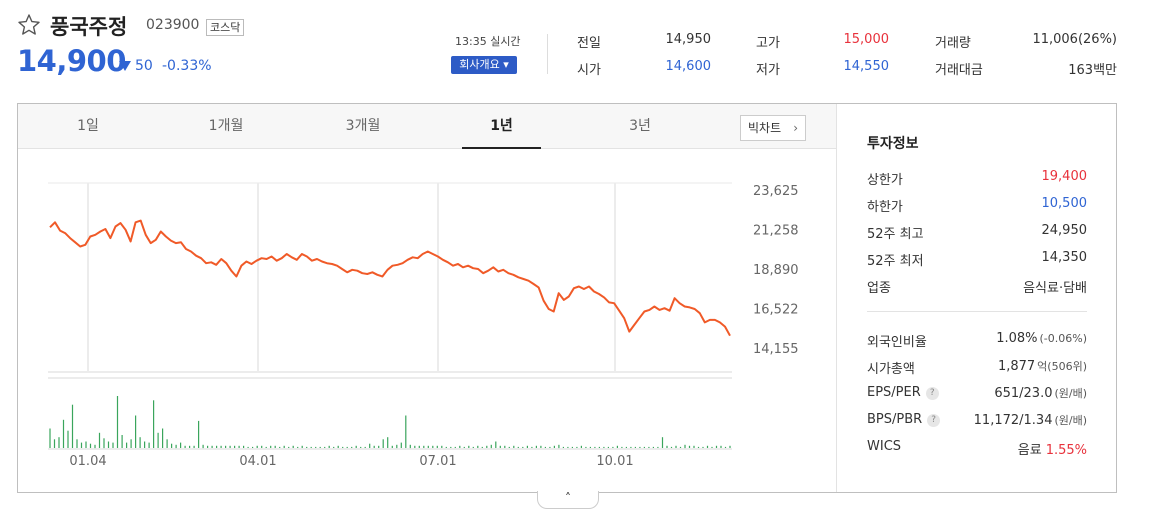 The image size is (1153, 527). I want to click on investment-value-text: 1.08%, so click(1017, 338).